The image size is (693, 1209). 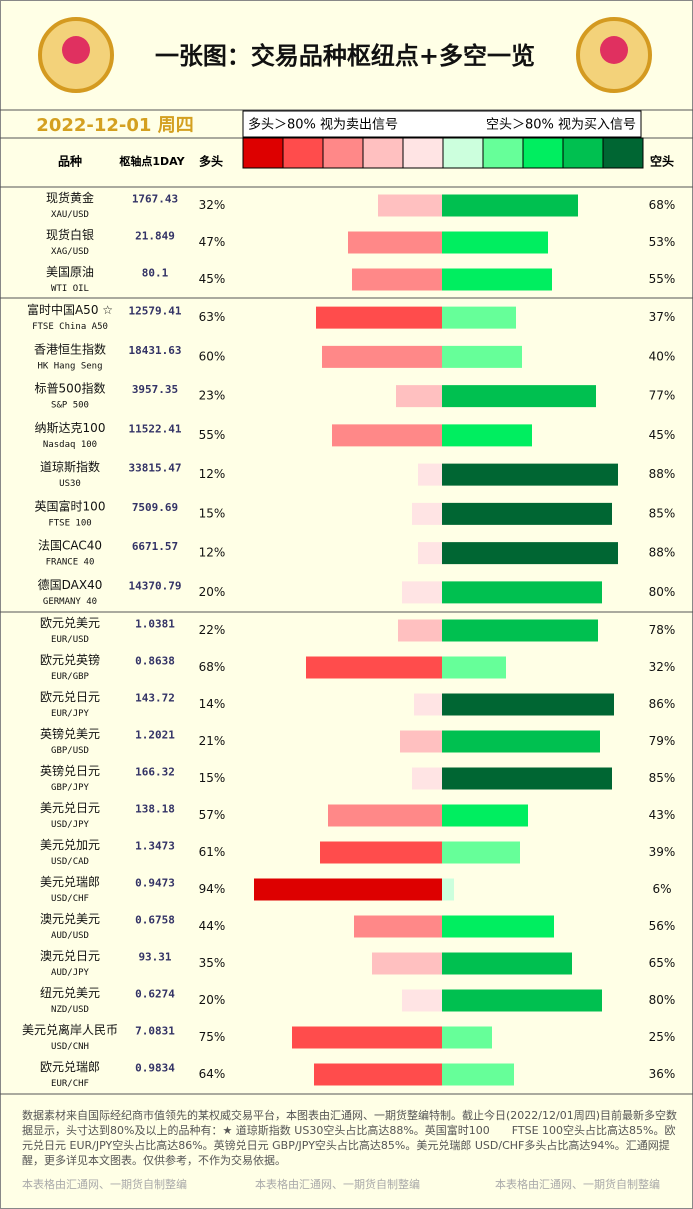 I want to click on pivot: 138.18, so click(x=155, y=809).